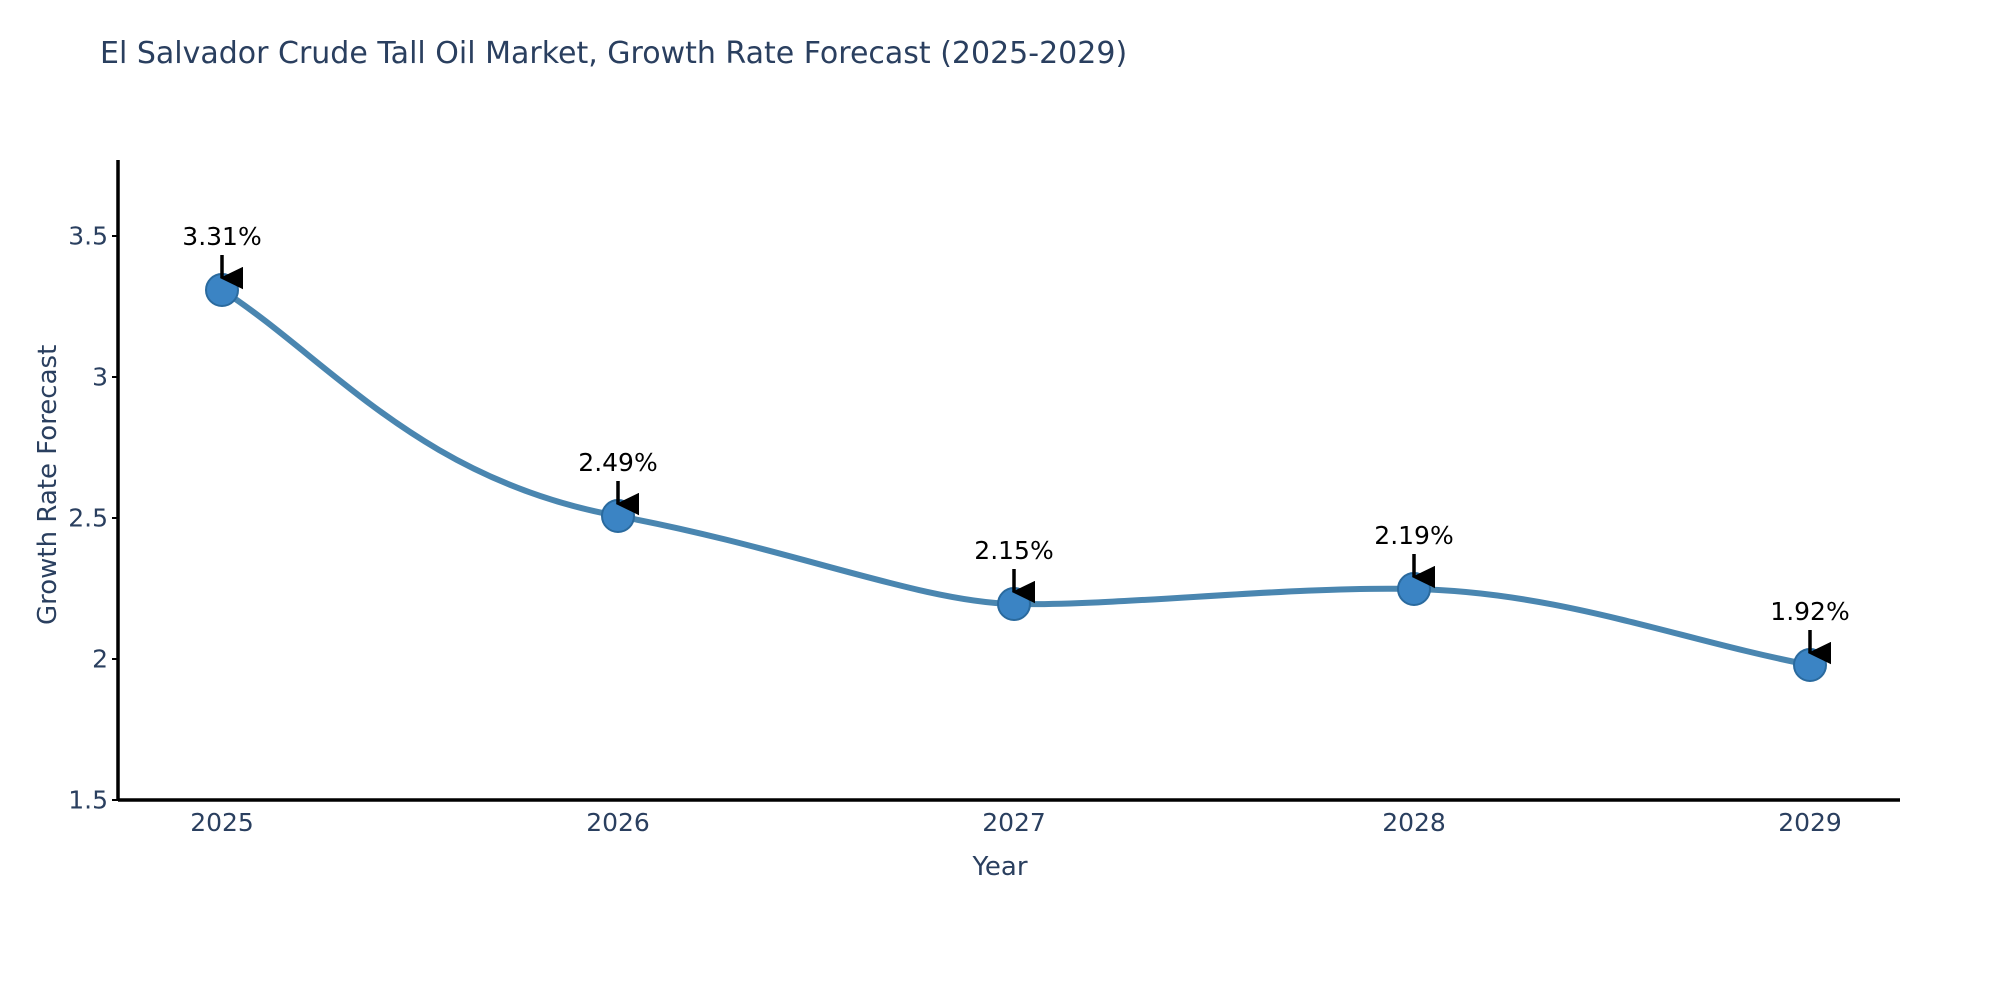 The image size is (2000, 1000). I want to click on x-tick-label: 2029, so click(1810, 822).